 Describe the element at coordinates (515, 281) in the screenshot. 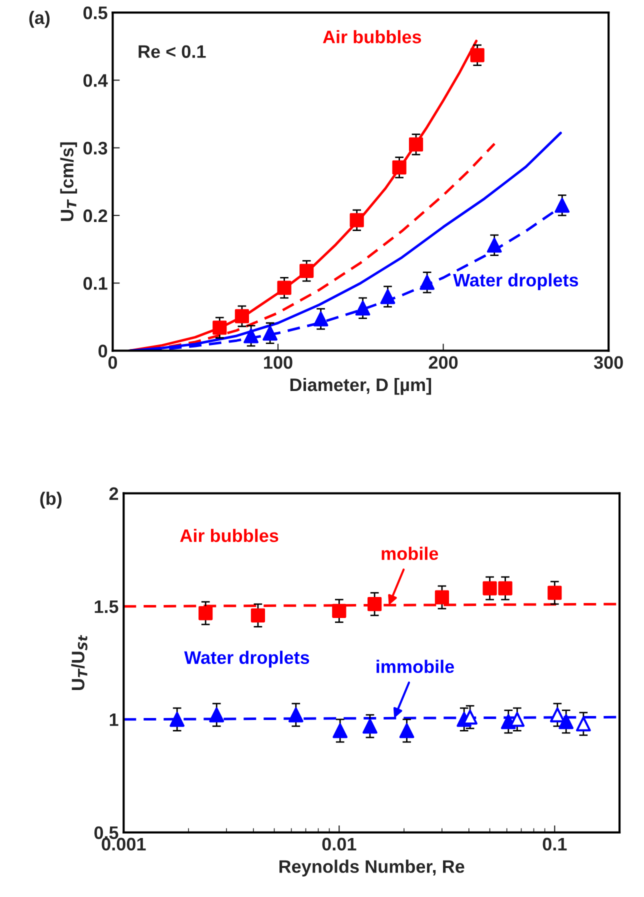

I see `series-label: Water droplets` at that location.